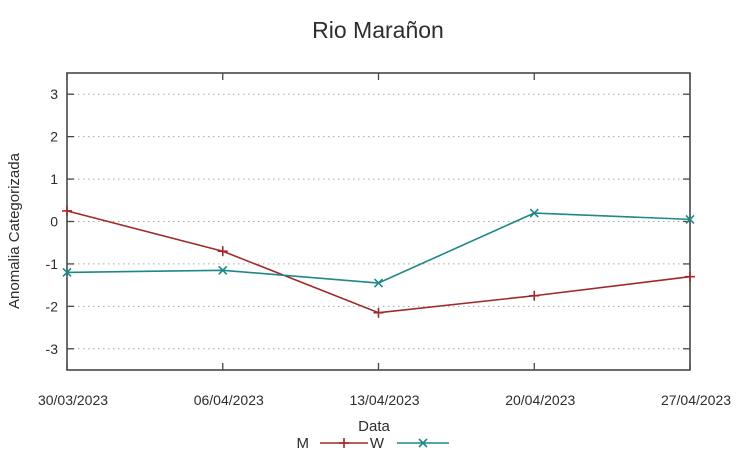 This screenshot has width=753, height=459. I want to click on x-tick-label: 13/04/2023, so click(384, 400).